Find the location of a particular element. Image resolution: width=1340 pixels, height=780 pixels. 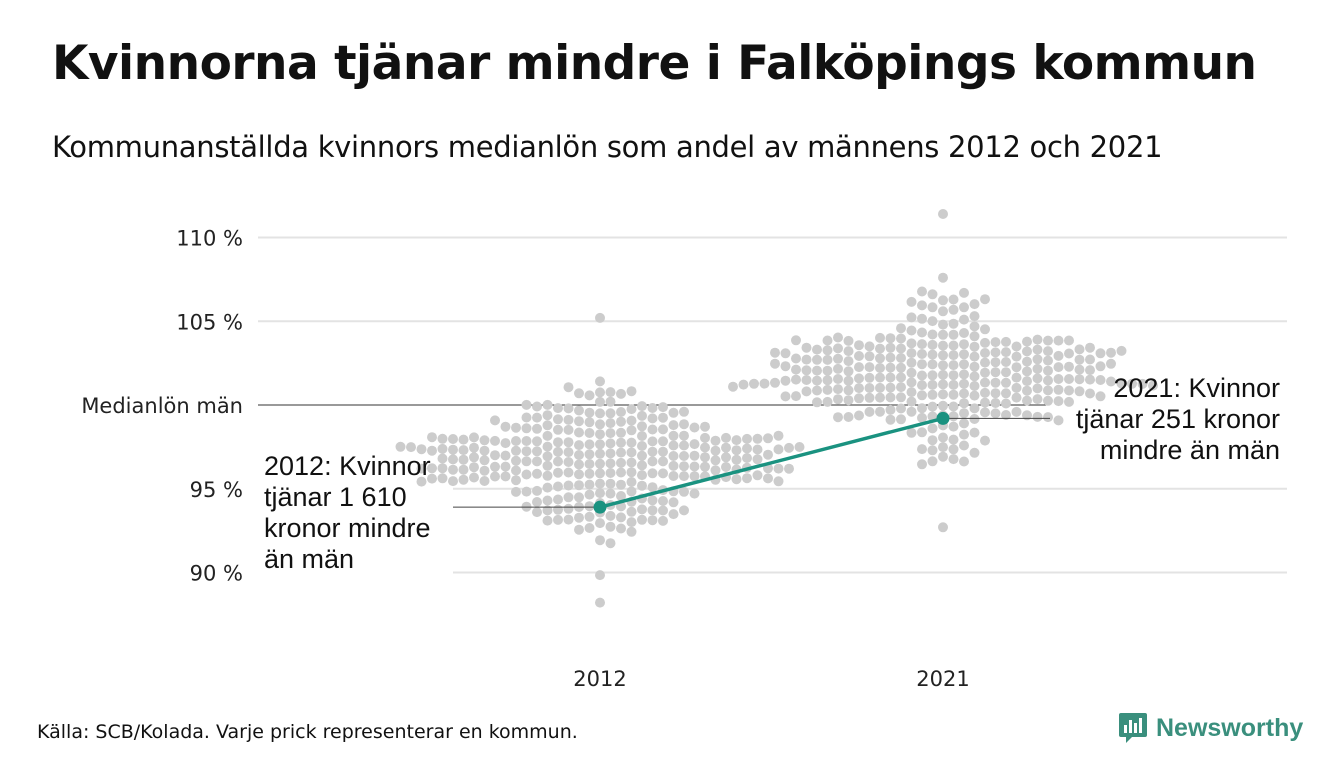

falkoping-highlight is located at coordinates (771, 462).